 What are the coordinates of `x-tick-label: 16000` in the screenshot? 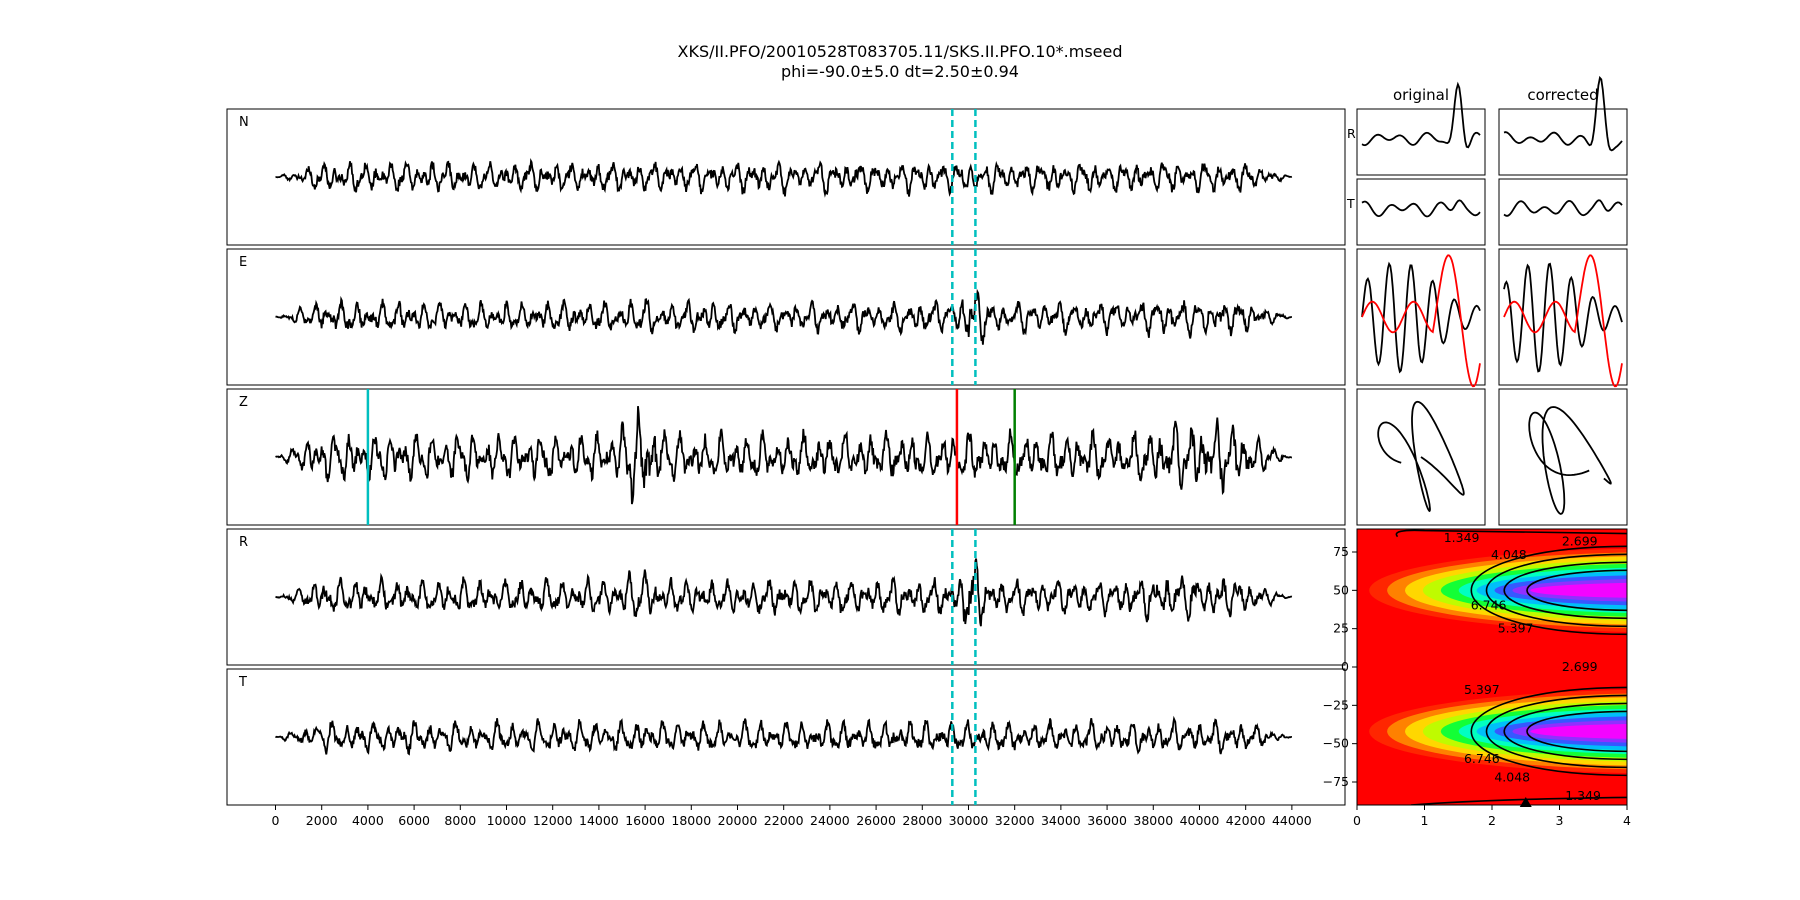 It's located at (645, 820).